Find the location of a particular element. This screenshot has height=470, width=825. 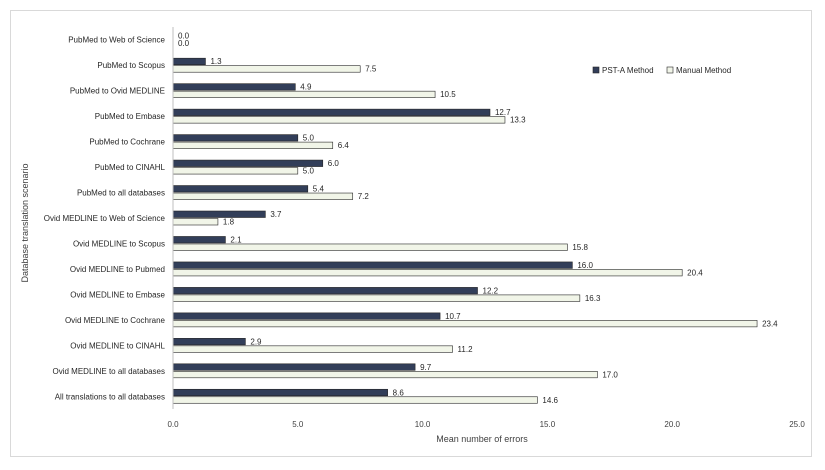

data-label-pst-a: 12.7 is located at coordinates (503, 112).